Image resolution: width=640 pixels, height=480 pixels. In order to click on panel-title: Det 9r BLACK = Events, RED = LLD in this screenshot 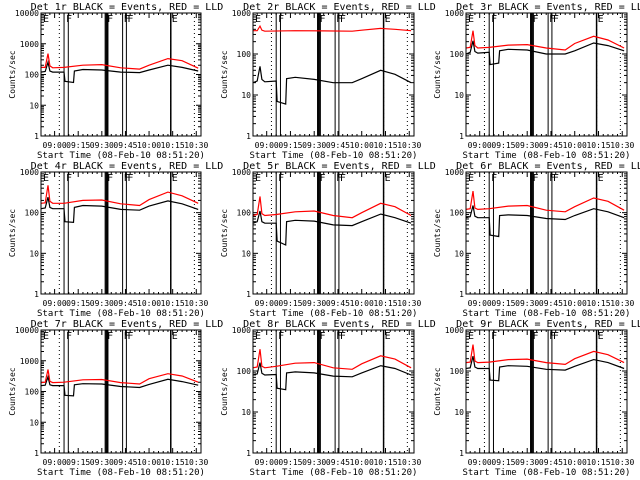, I will do `click(548, 324)`.